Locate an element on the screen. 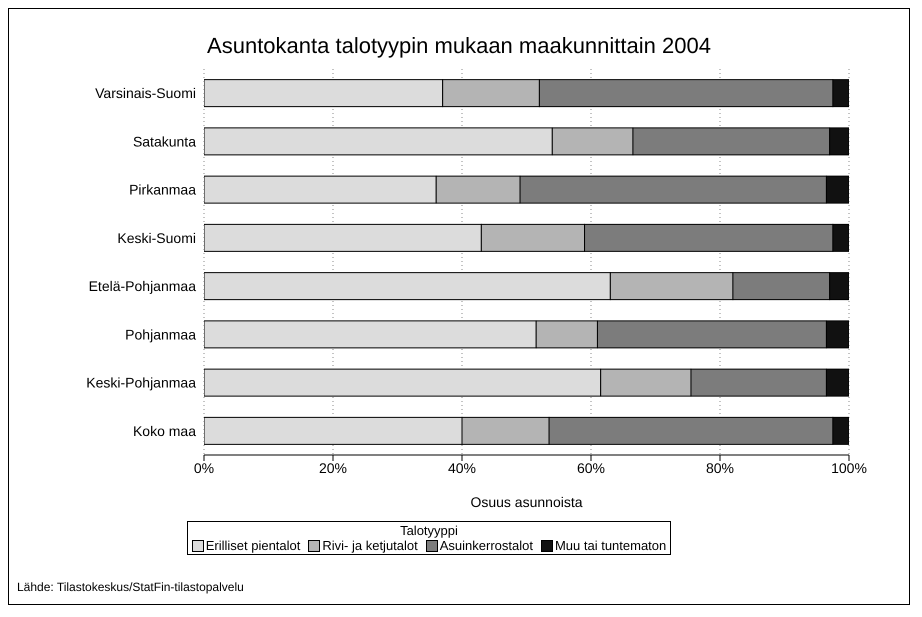 Image resolution: width=922 pixels, height=617 pixels. legend-label: Muu tai tuntematon is located at coordinates (610, 545).